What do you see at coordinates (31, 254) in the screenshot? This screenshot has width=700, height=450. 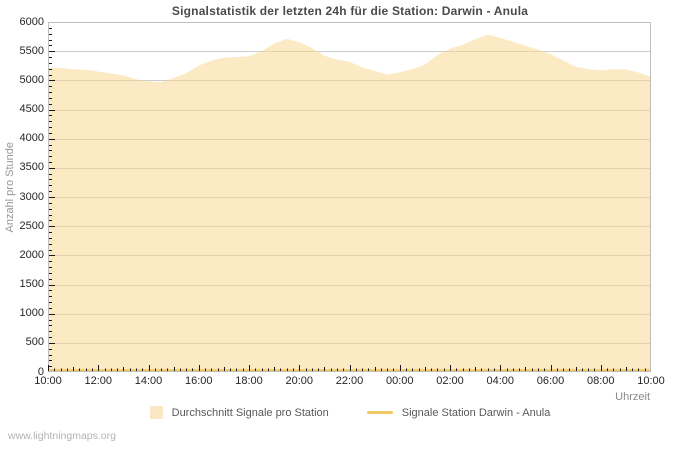 I see `y-tick-label: 2000` at bounding box center [31, 254].